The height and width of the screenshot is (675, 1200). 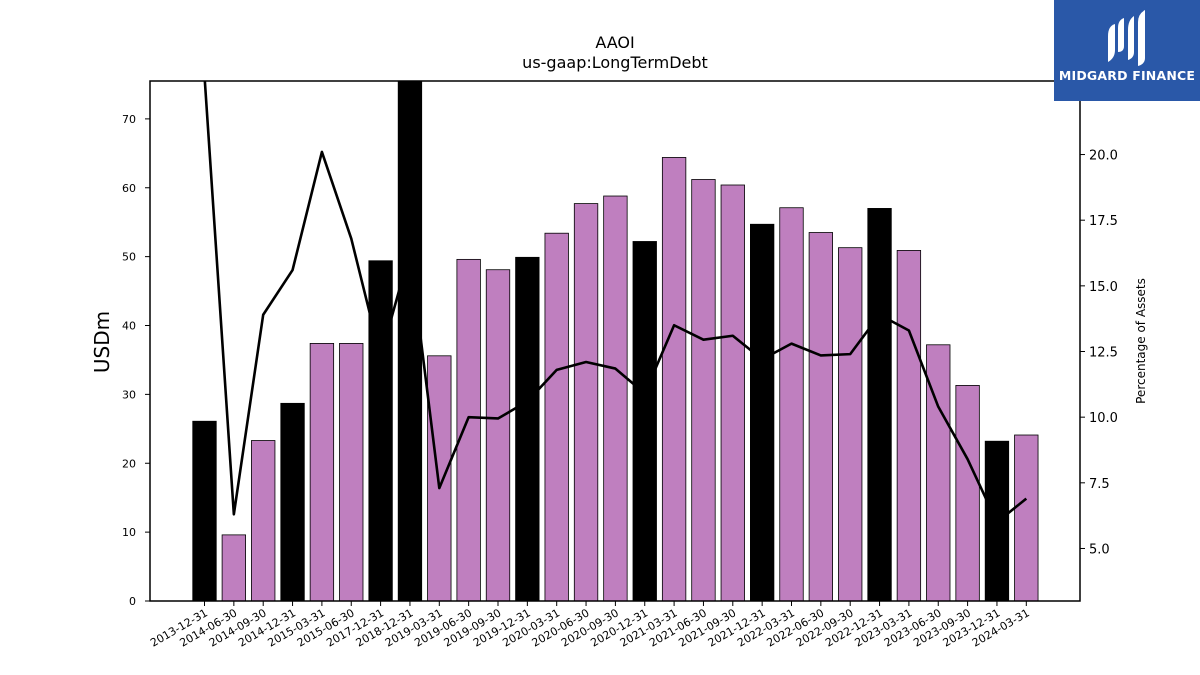 I want to click on y2-tick-label: 20.0, so click(x=1103, y=156).